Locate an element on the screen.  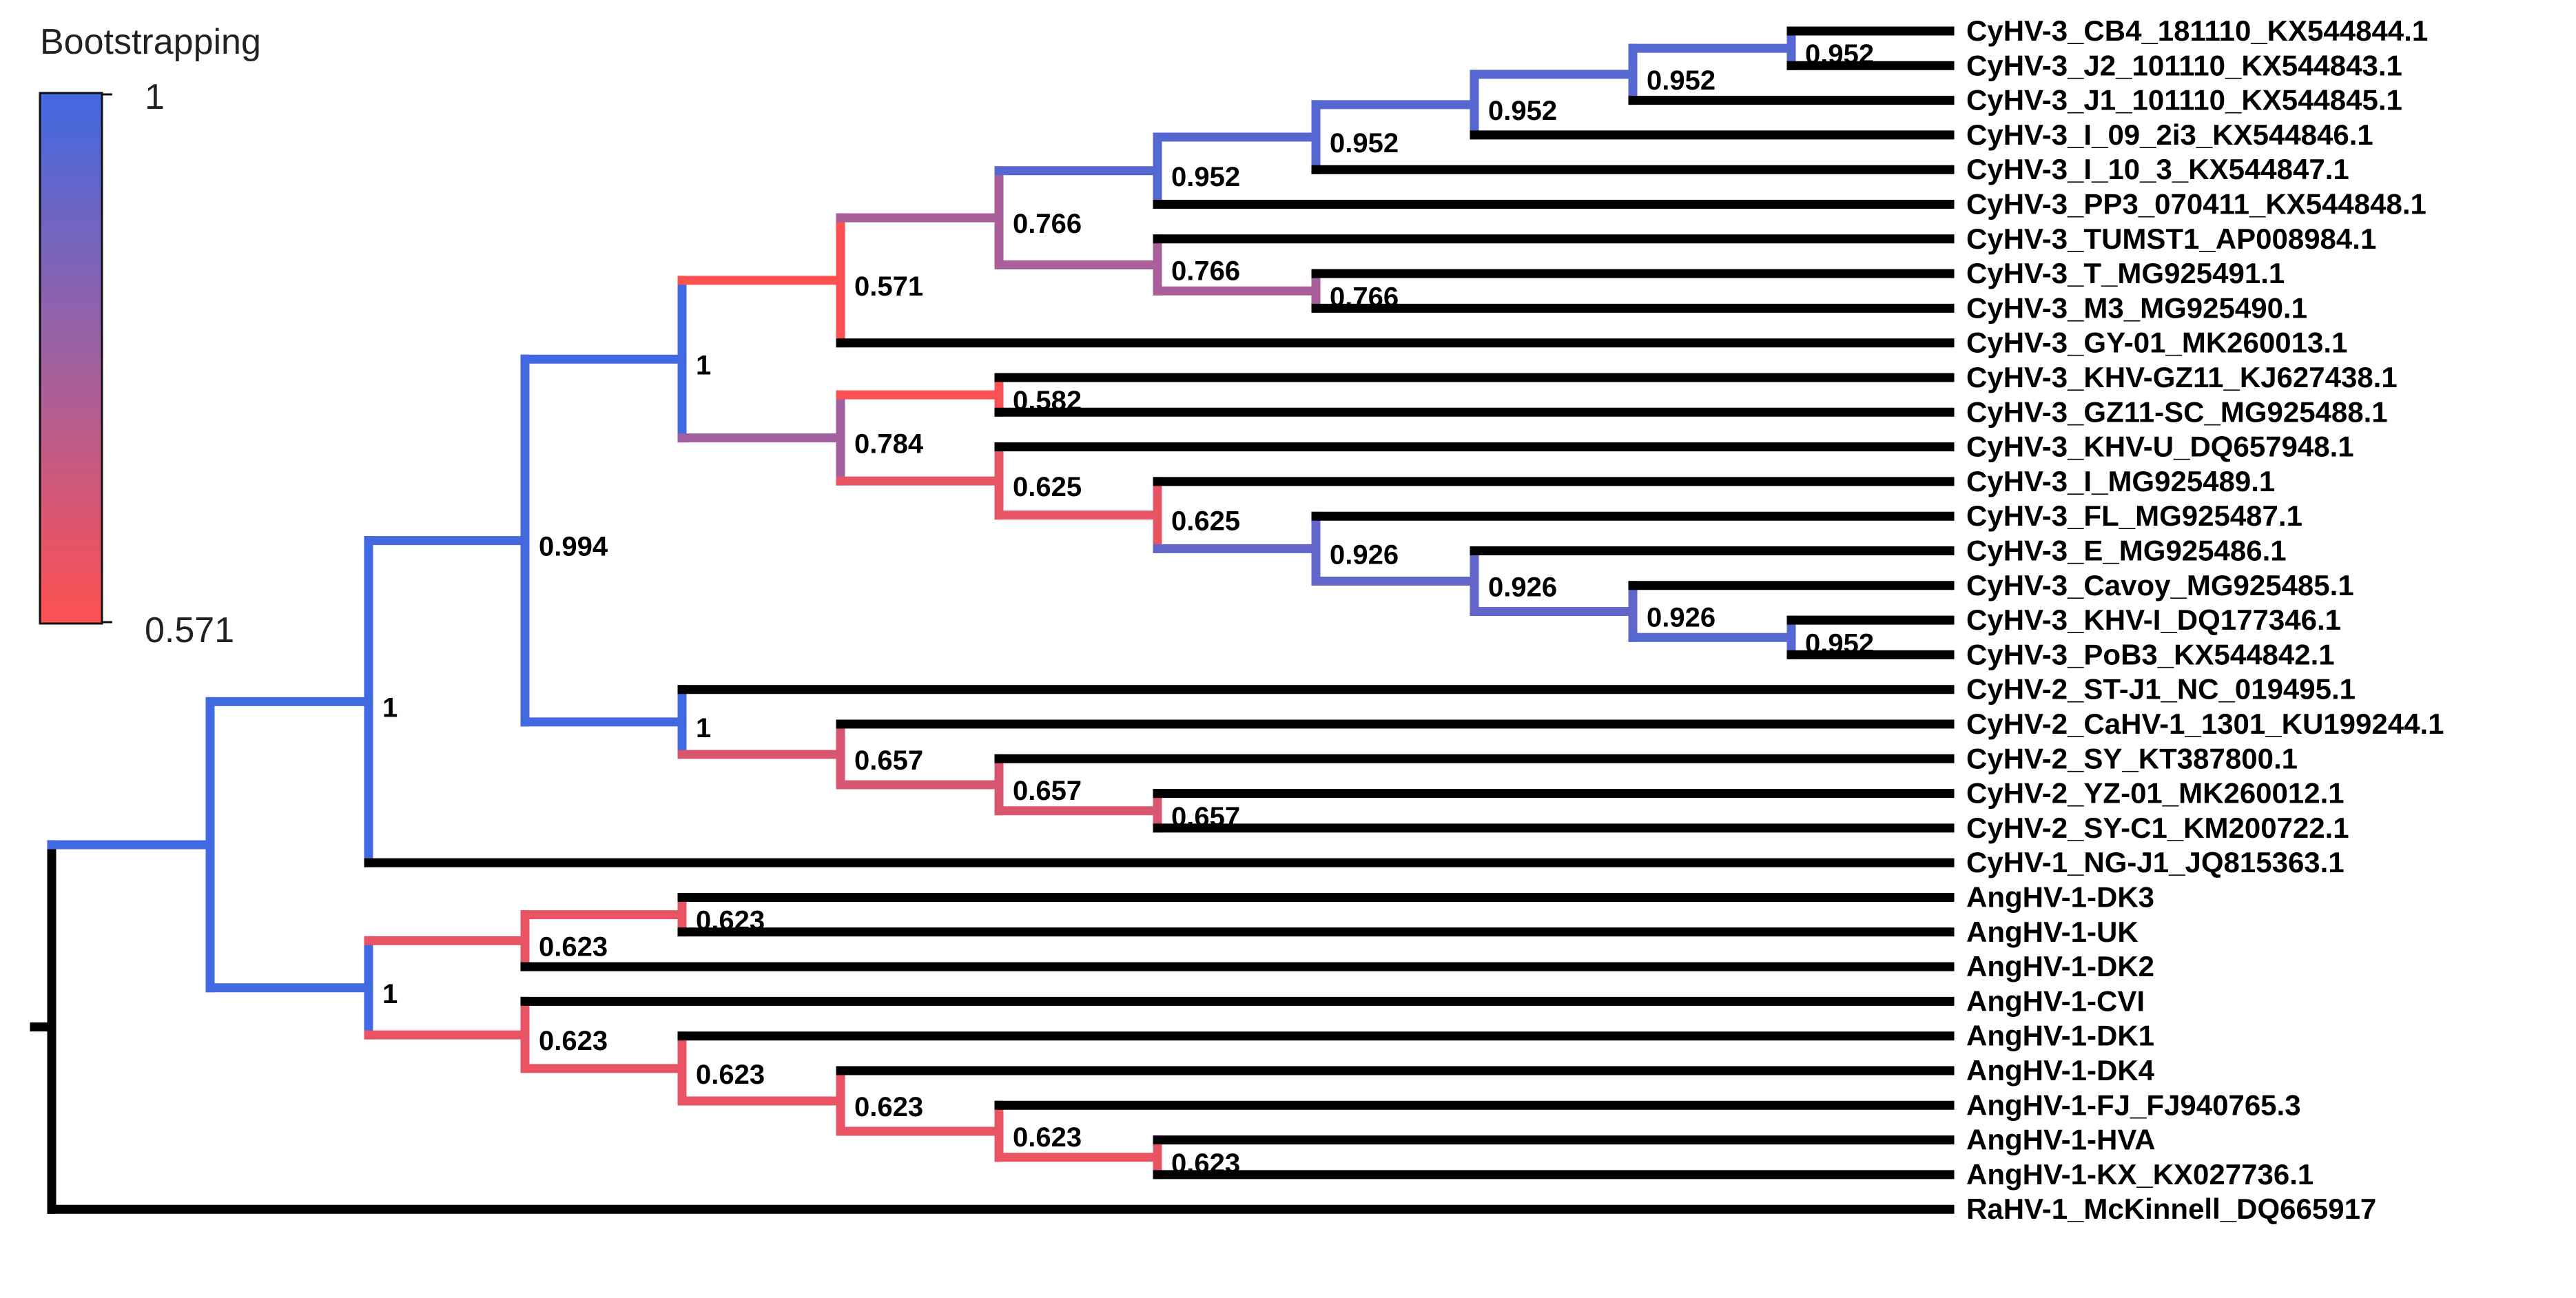
taxon-label: AngHV-1-DK1 is located at coordinates (2060, 1036).